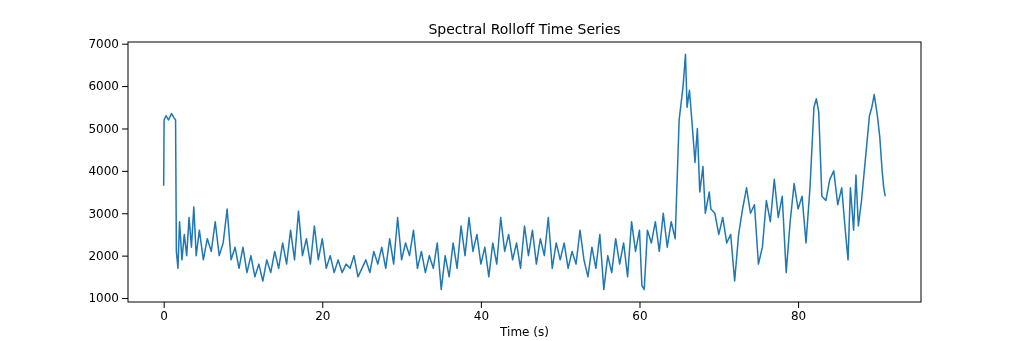 The width and height of the screenshot is (1024, 341). I want to click on x-tick-label: 60, so click(640, 315).